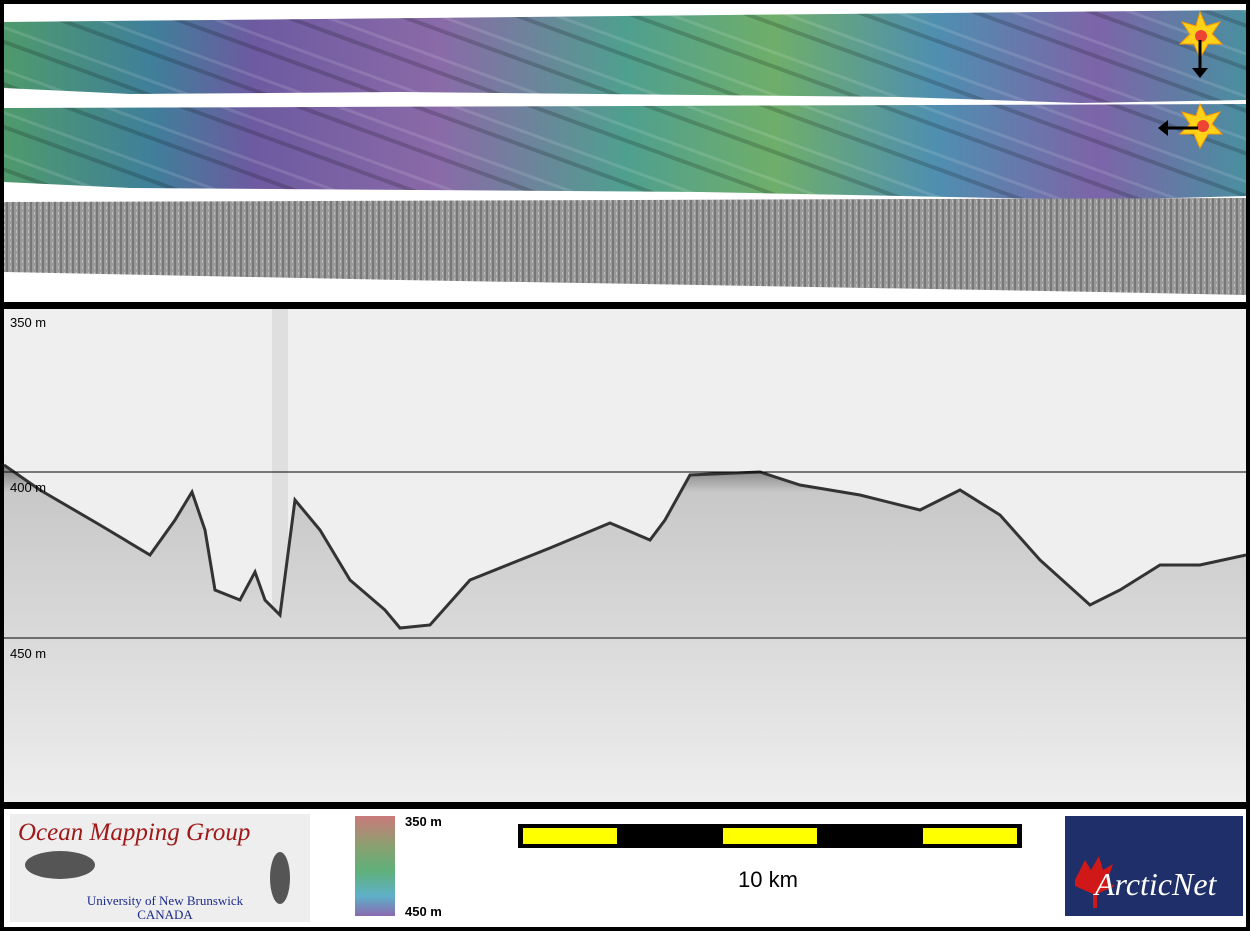  What do you see at coordinates (134, 832) in the screenshot?
I see `logo-title: Ocean Mapping Group` at bounding box center [134, 832].